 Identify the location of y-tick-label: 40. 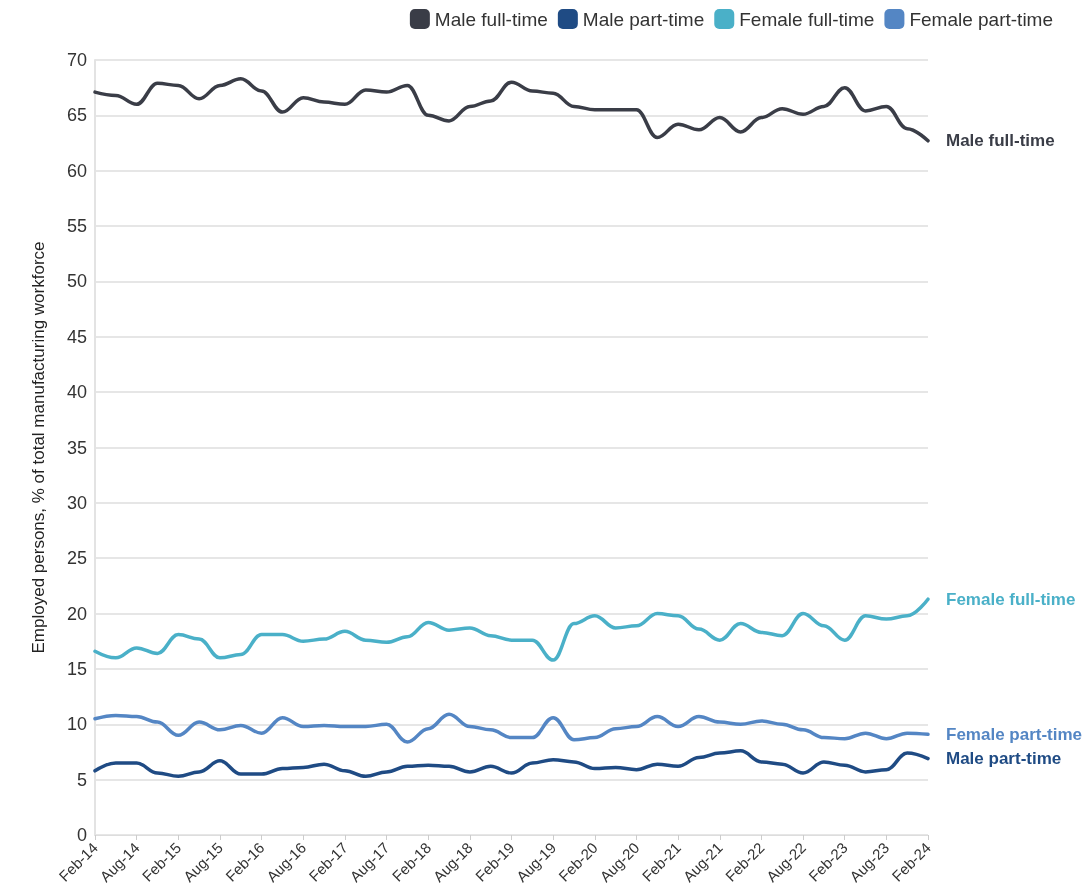
(76, 392).